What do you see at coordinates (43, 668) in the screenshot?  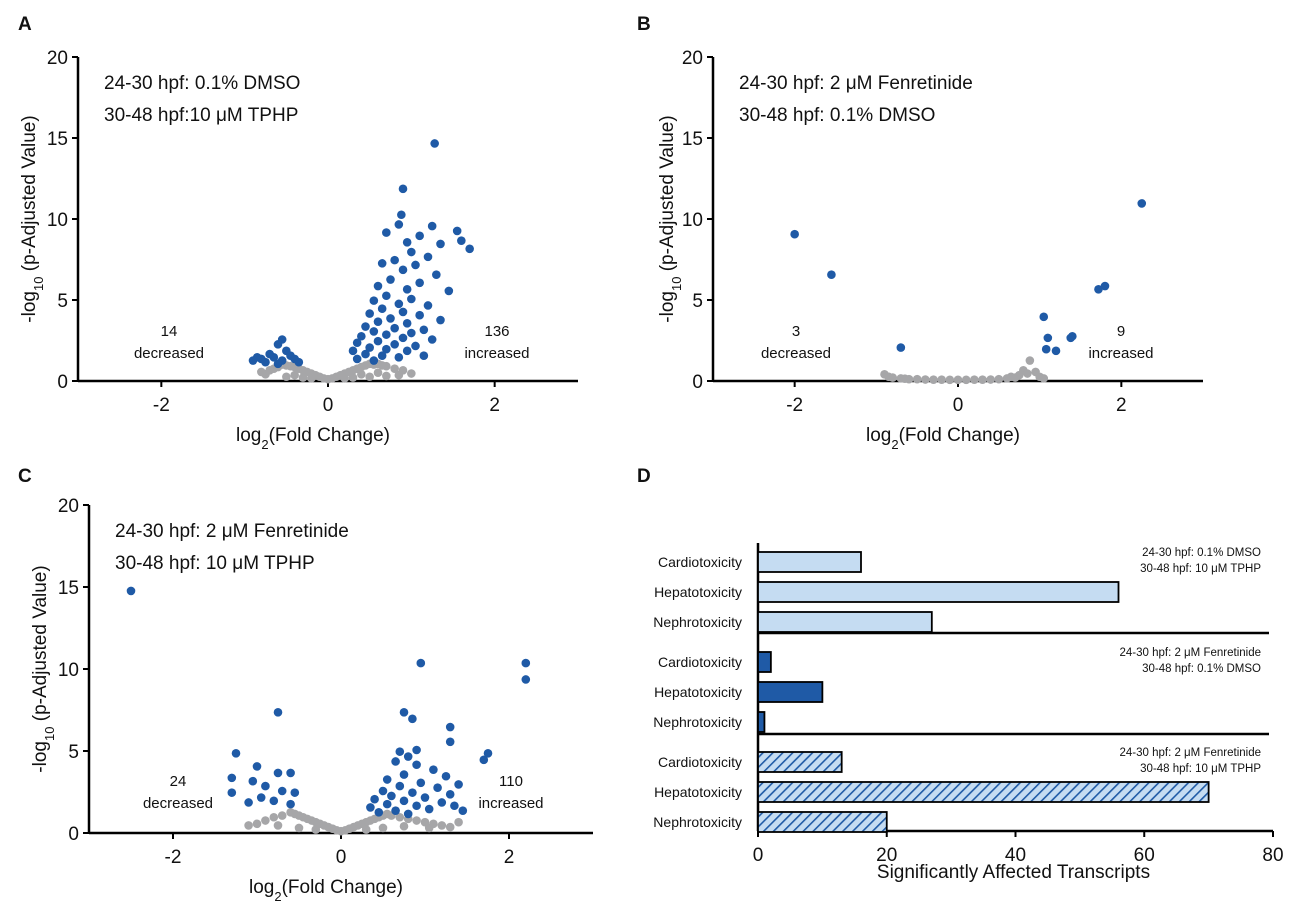 I see `y-axis-label: -log10 (p-Adjusted Value)` at bounding box center [43, 668].